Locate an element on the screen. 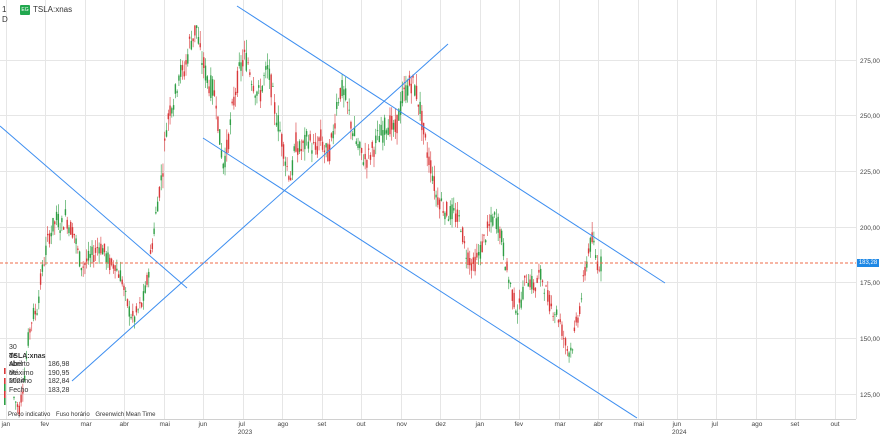 The height and width of the screenshot is (435, 880). x-tick-label: mar is located at coordinates (87, 424).